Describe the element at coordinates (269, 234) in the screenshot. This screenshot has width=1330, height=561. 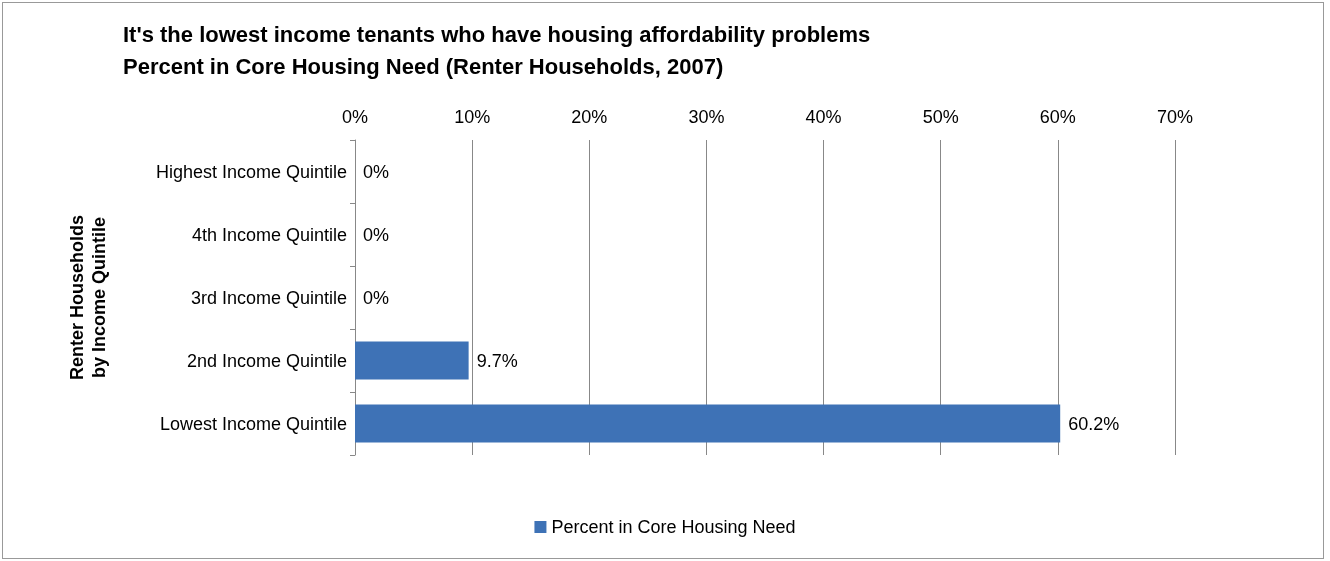
I see `y-tick-label: 4th Income Quintile` at that location.